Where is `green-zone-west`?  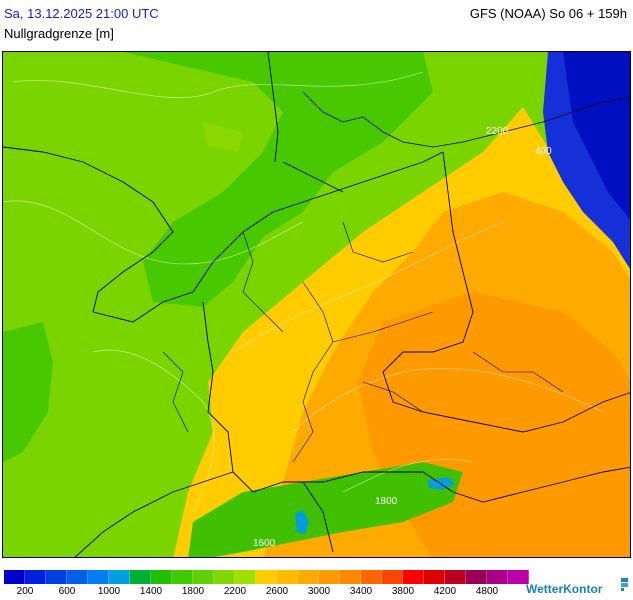 green-zone-west is located at coordinates (28, 392).